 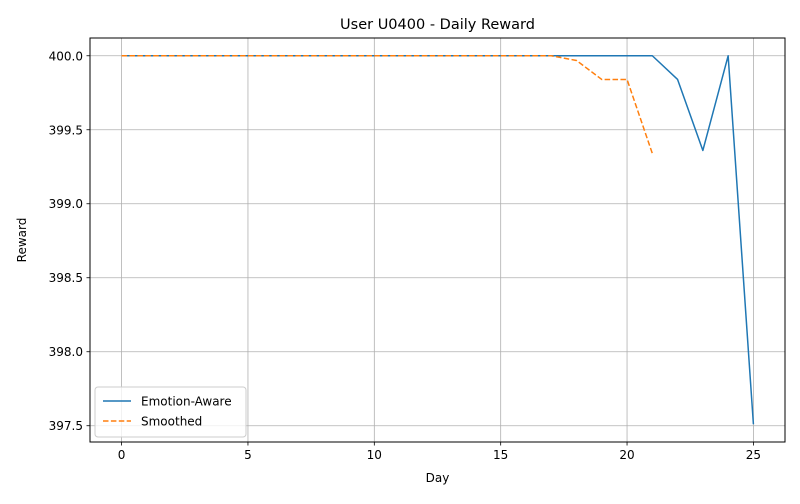 What do you see at coordinates (66, 56) in the screenshot?
I see `y-tick-label: 400.0` at bounding box center [66, 56].